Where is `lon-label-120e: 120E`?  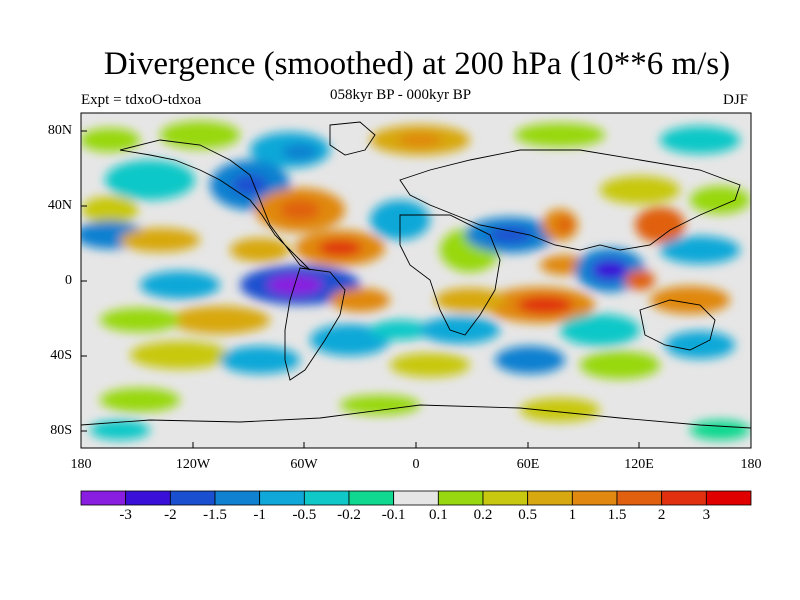 lon-label-120e: 120E is located at coordinates (639, 464).